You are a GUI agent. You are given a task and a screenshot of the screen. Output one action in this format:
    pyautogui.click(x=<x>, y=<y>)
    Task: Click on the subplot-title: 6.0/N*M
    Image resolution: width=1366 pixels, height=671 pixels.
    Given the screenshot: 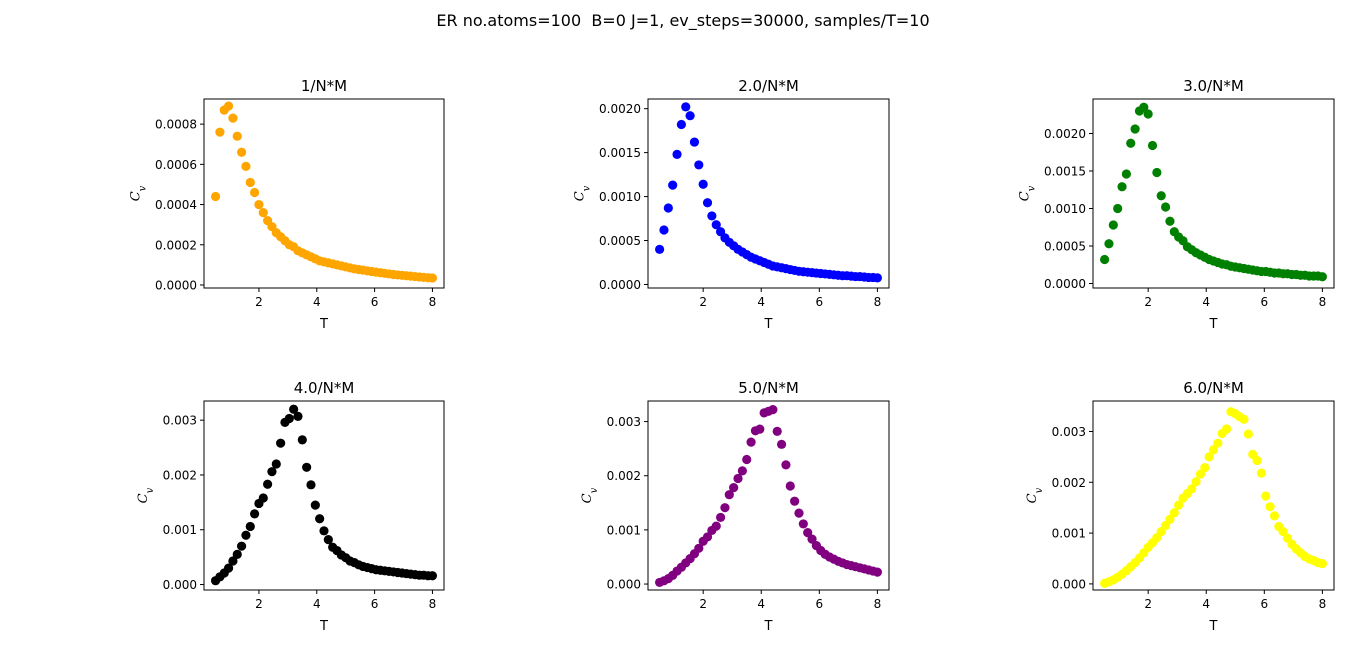 What is the action you would take?
    pyautogui.click(x=1213, y=388)
    